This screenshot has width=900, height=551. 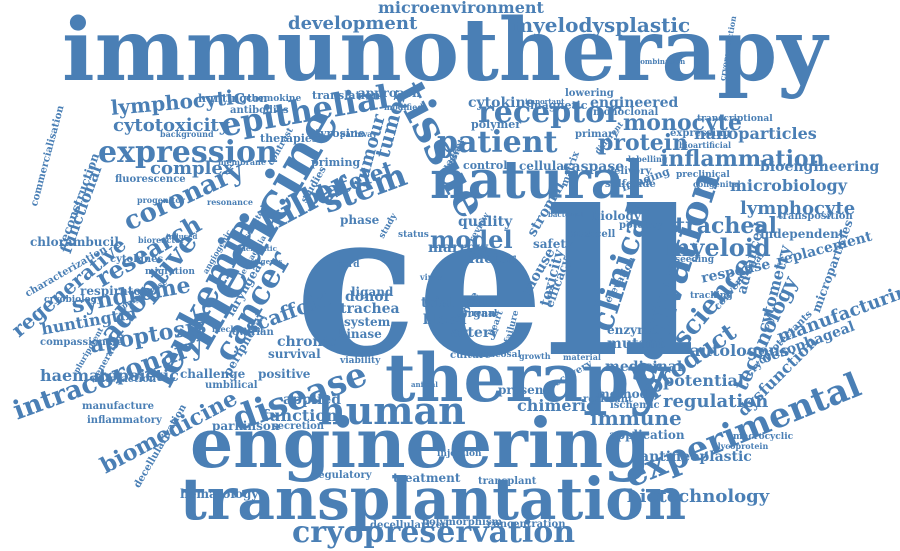 What do you see at coordinates (643, 143) in the screenshot?
I see `word-protein: protein` at bounding box center [643, 143].